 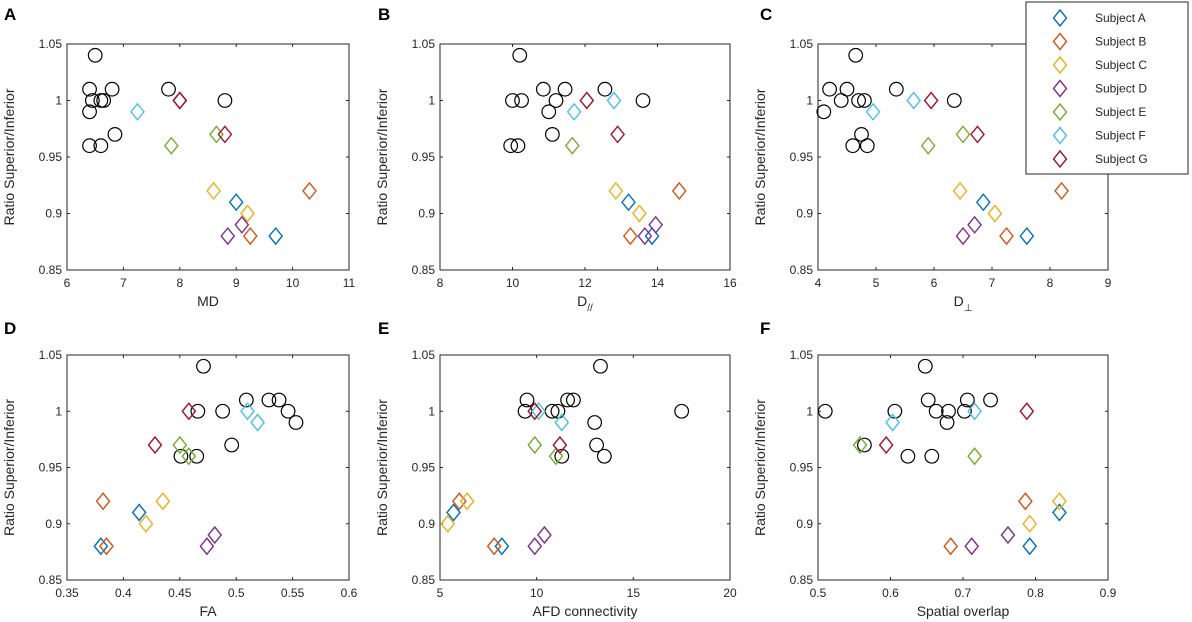 What do you see at coordinates (760, 467) in the screenshot?
I see `panel-f-ylabel: Ratio Superior/Inferior` at bounding box center [760, 467].